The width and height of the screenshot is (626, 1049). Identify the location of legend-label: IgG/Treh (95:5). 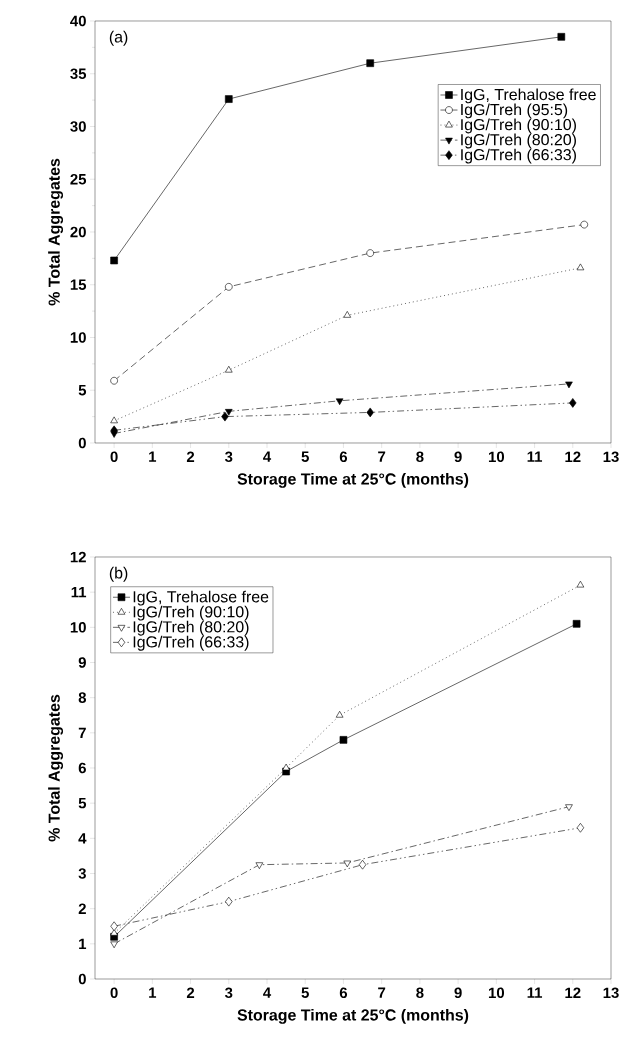
(514, 111).